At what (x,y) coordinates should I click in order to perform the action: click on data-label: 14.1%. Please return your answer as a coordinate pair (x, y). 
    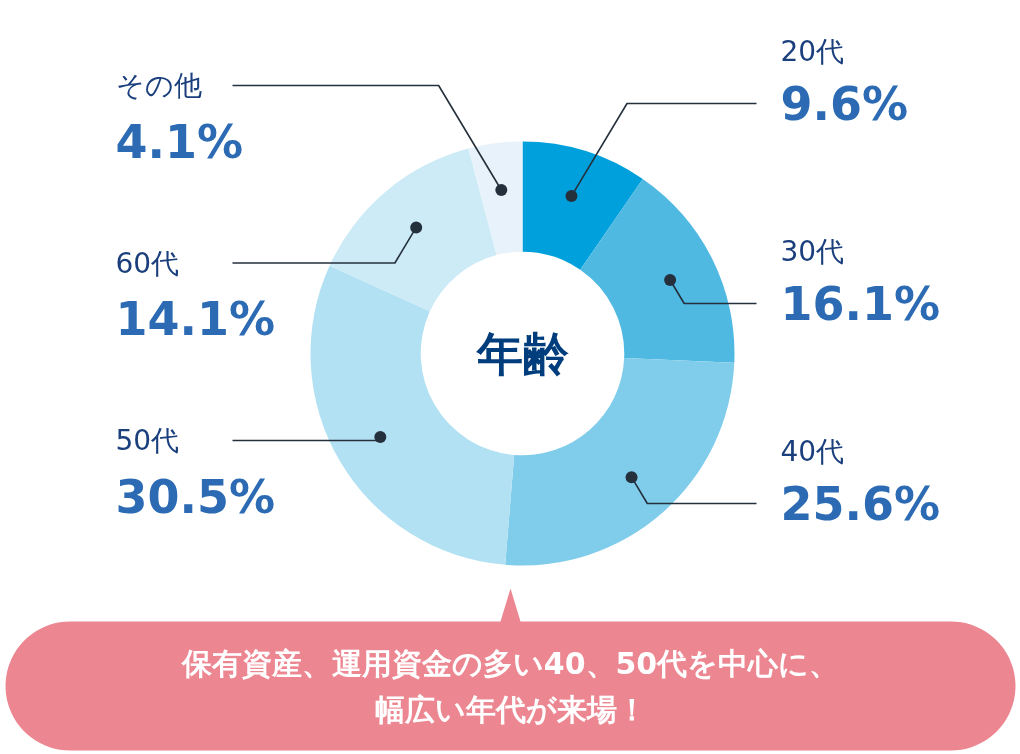
    Looking at the image, I should click on (195, 319).